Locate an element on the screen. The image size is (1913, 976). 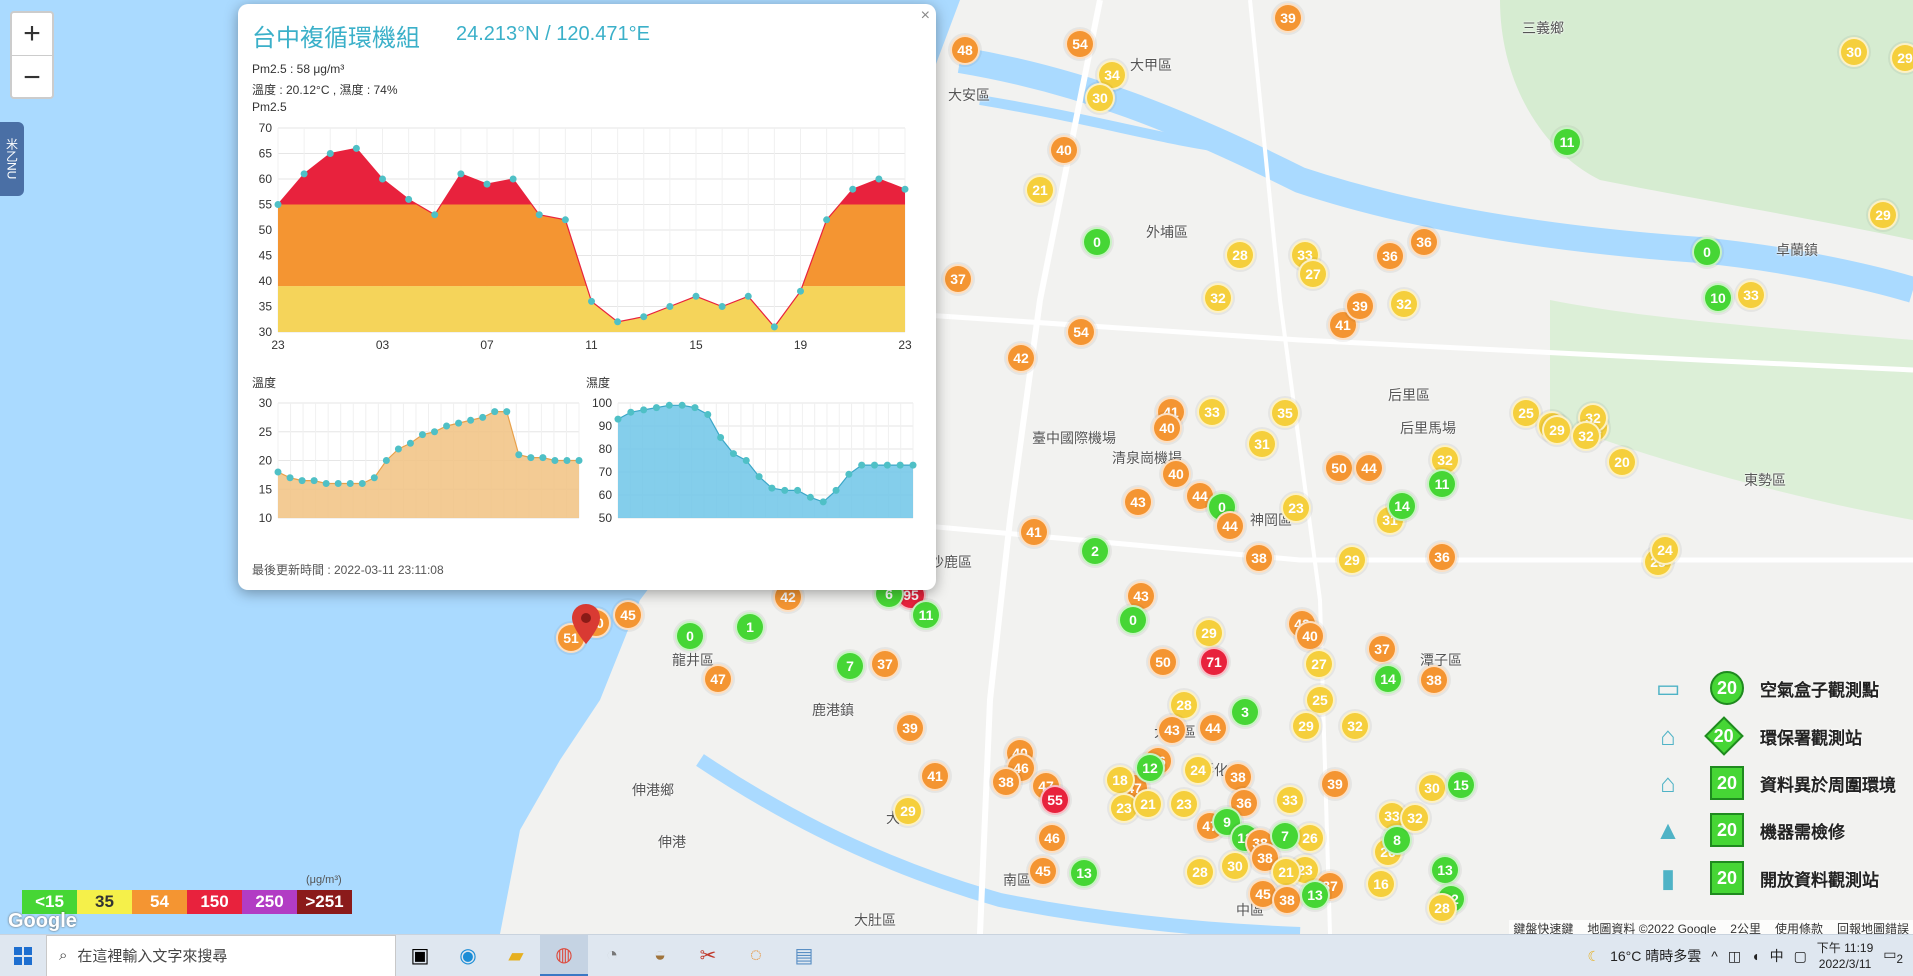
task-view-icon: ▣ is located at coordinates (420, 956).